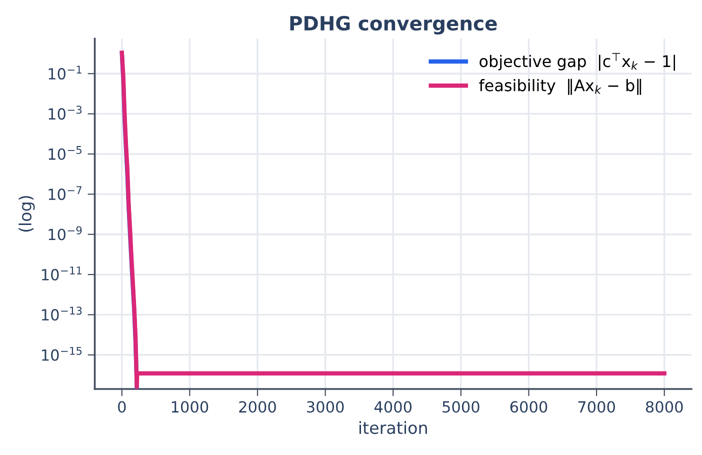 The height and width of the screenshot is (455, 702). Describe the element at coordinates (65, 153) in the screenshot. I see `y-tick-label: 10$^{−5}$` at that location.